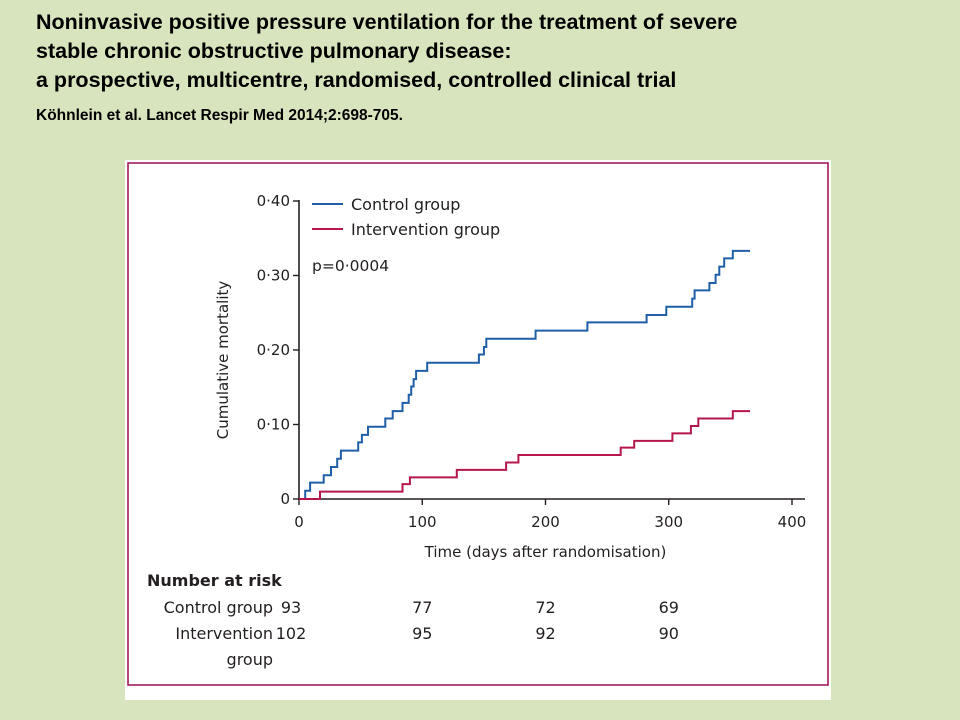 Image resolution: width=960 pixels, height=720 pixels. Describe the element at coordinates (669, 633) in the screenshot. I see `number-at-risk-value: 90` at that location.